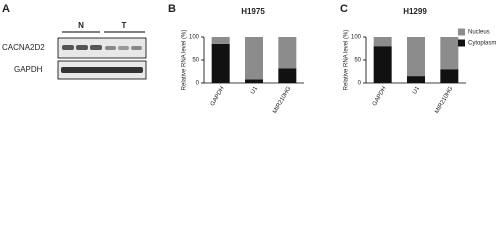 The height and width of the screenshot is (240, 500). Describe the element at coordinates (6, 9) in the screenshot. I see `panel-label: A` at that location.